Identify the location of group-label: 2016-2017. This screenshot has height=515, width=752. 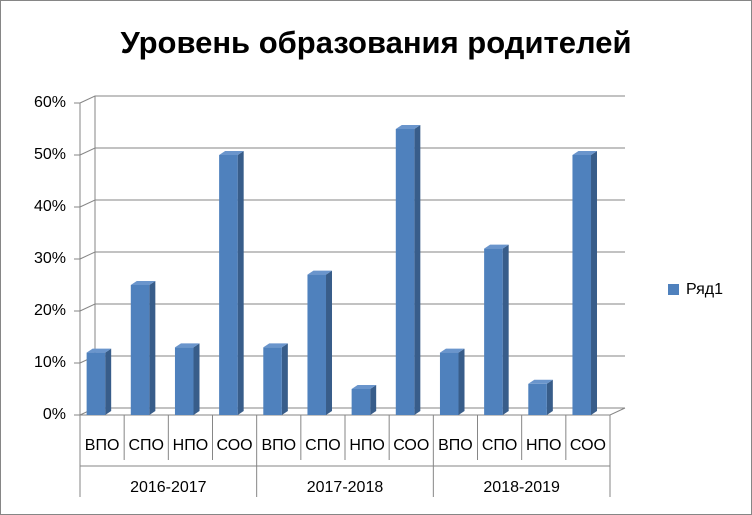
(168, 487).